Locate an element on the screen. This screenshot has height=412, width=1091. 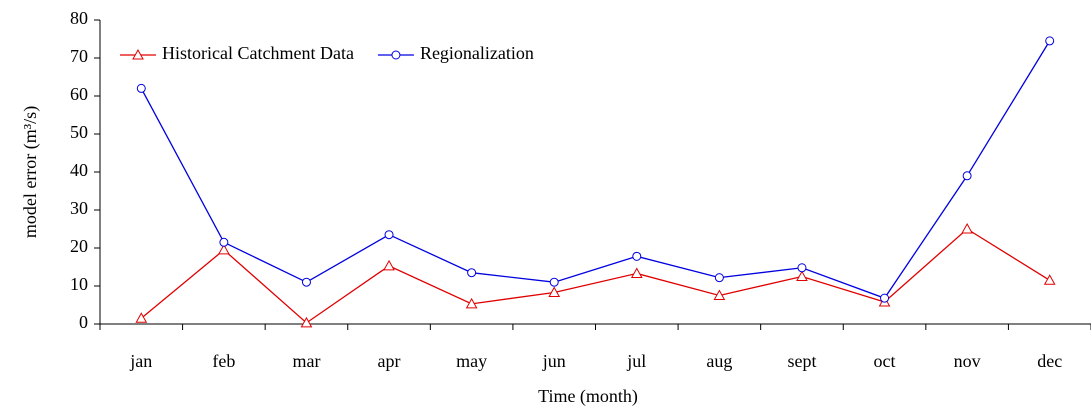
x-tick-label: jan is located at coordinates (140, 361).